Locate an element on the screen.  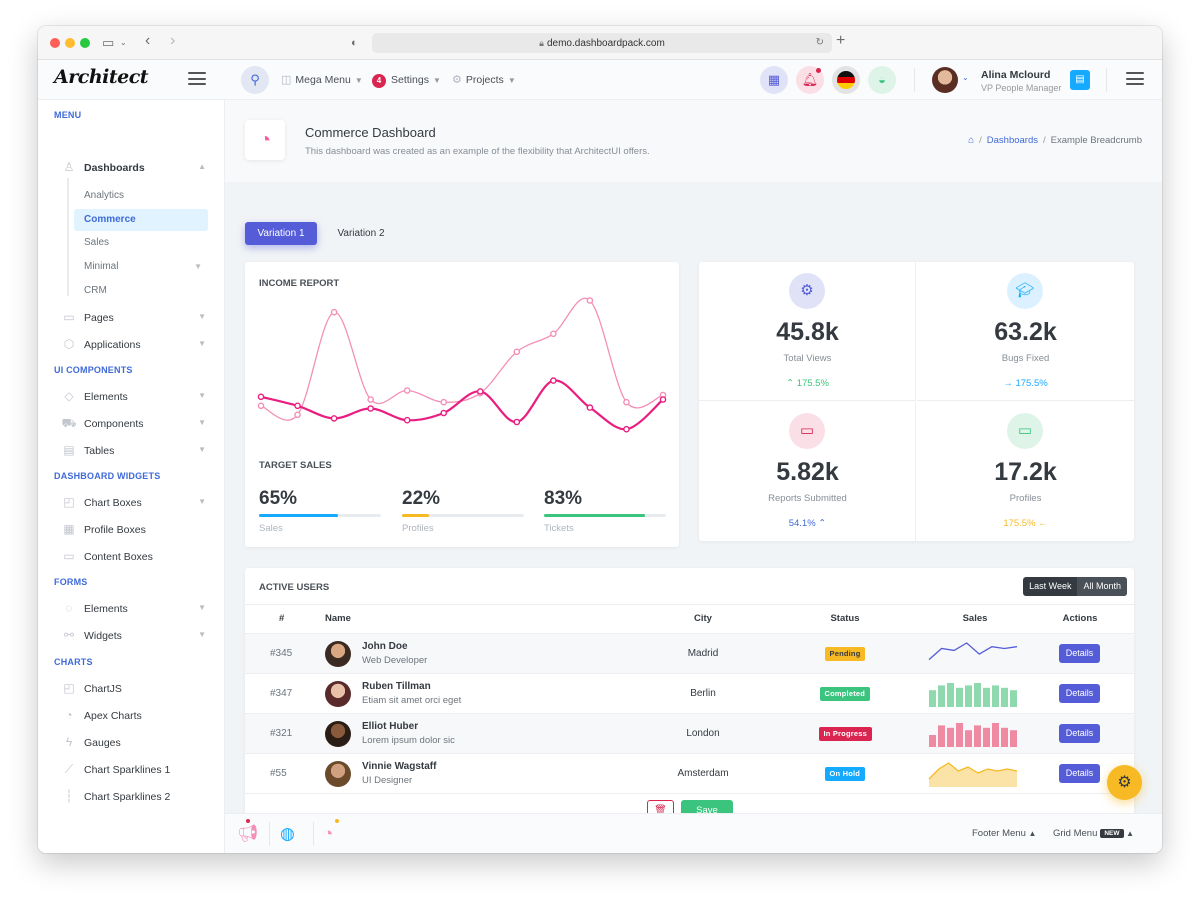
sidebar-item-gauges: ϟ Gauges is located at coordinates (132, 742).